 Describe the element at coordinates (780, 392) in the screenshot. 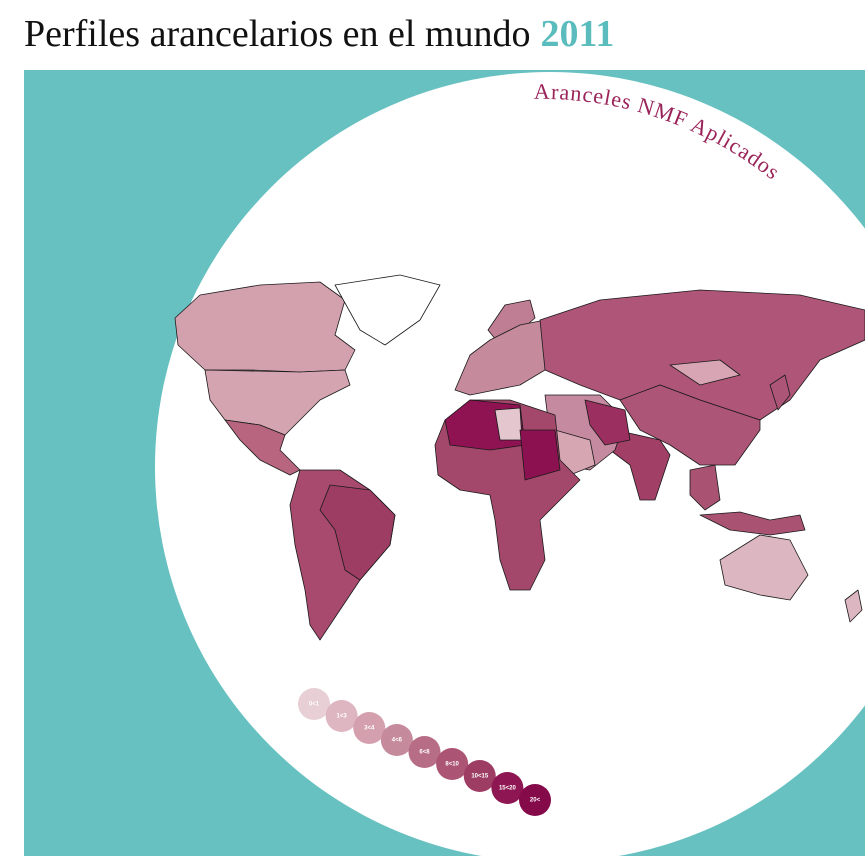

I see `japan` at that location.